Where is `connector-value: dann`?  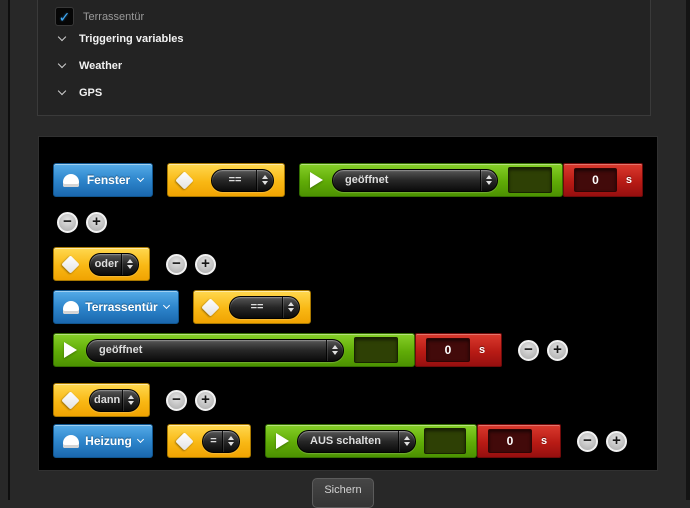
connector-value: dann is located at coordinates (107, 400).